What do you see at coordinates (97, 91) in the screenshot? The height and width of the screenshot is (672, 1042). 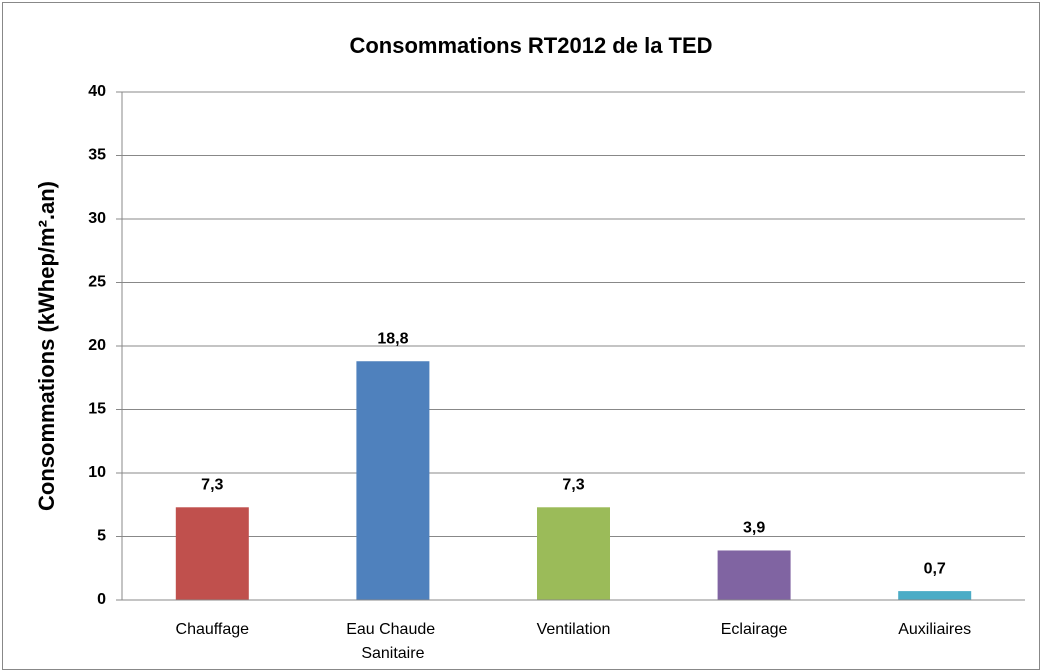 I see `y-tick-label: 40` at bounding box center [97, 91].